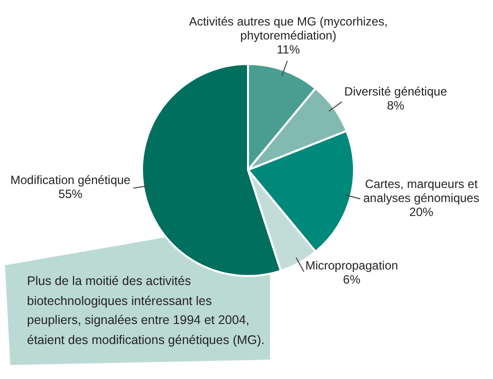  I want to click on data-label: 11%, so click(288, 49).